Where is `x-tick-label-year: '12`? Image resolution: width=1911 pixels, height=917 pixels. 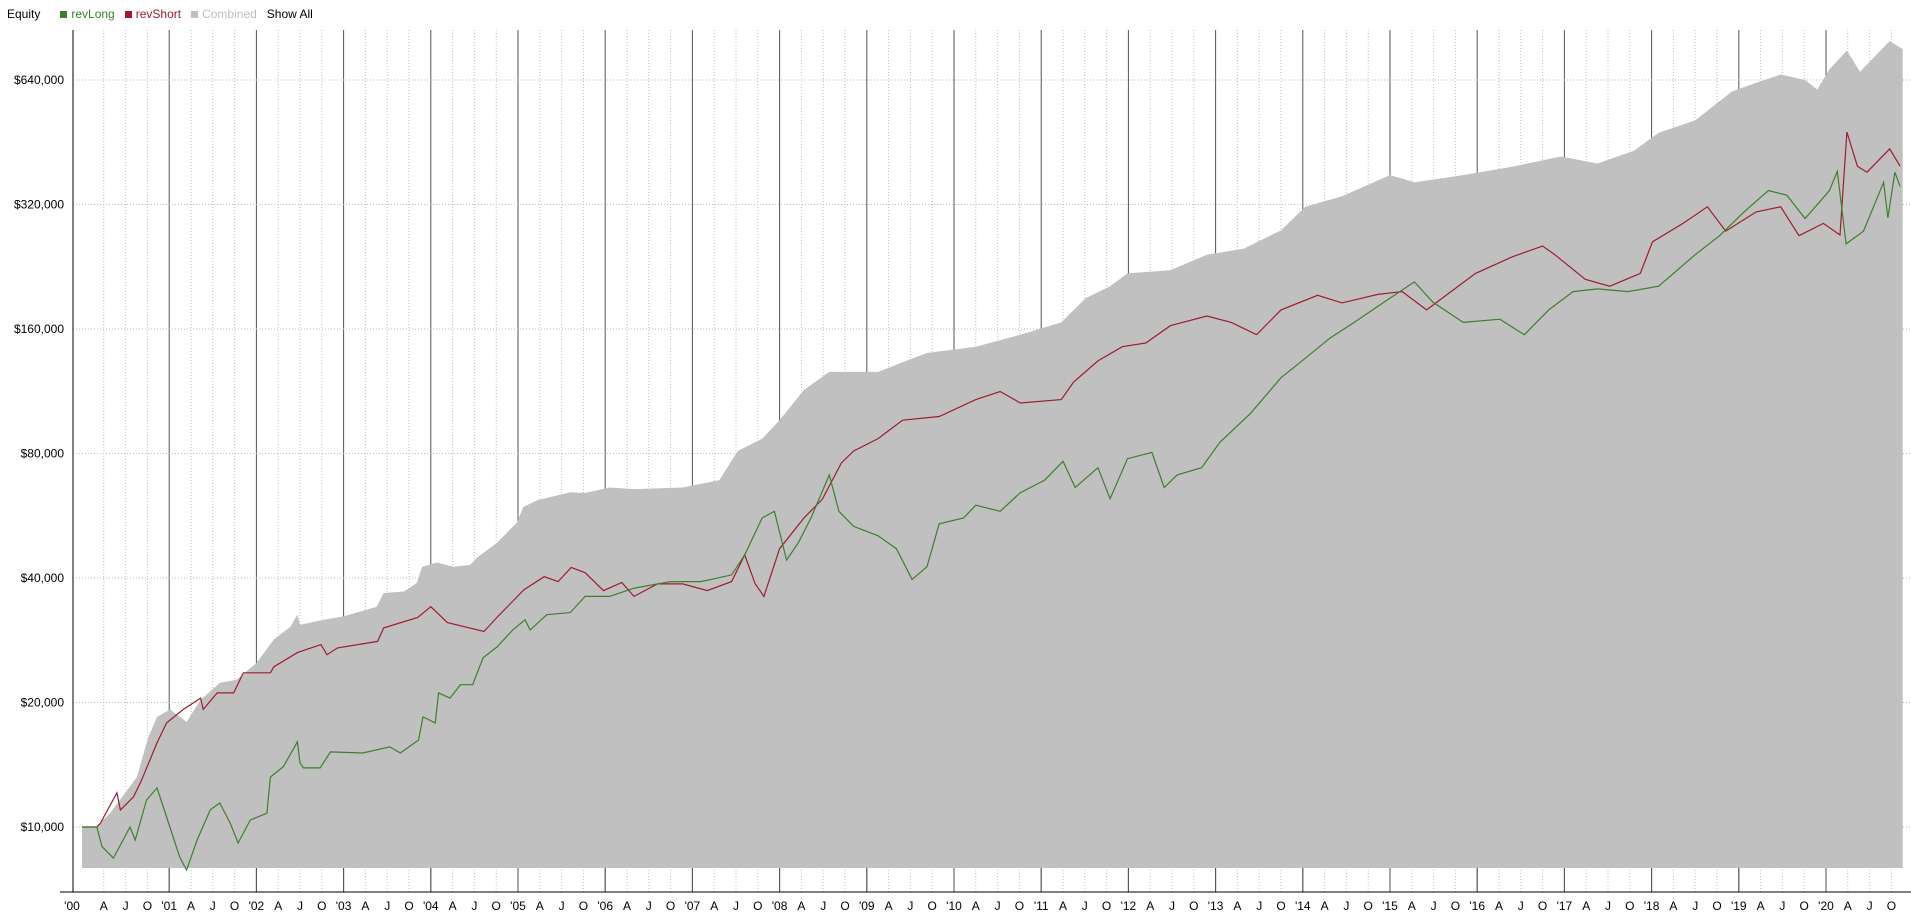 x-tick-label-year: '12 is located at coordinates (1129, 906).